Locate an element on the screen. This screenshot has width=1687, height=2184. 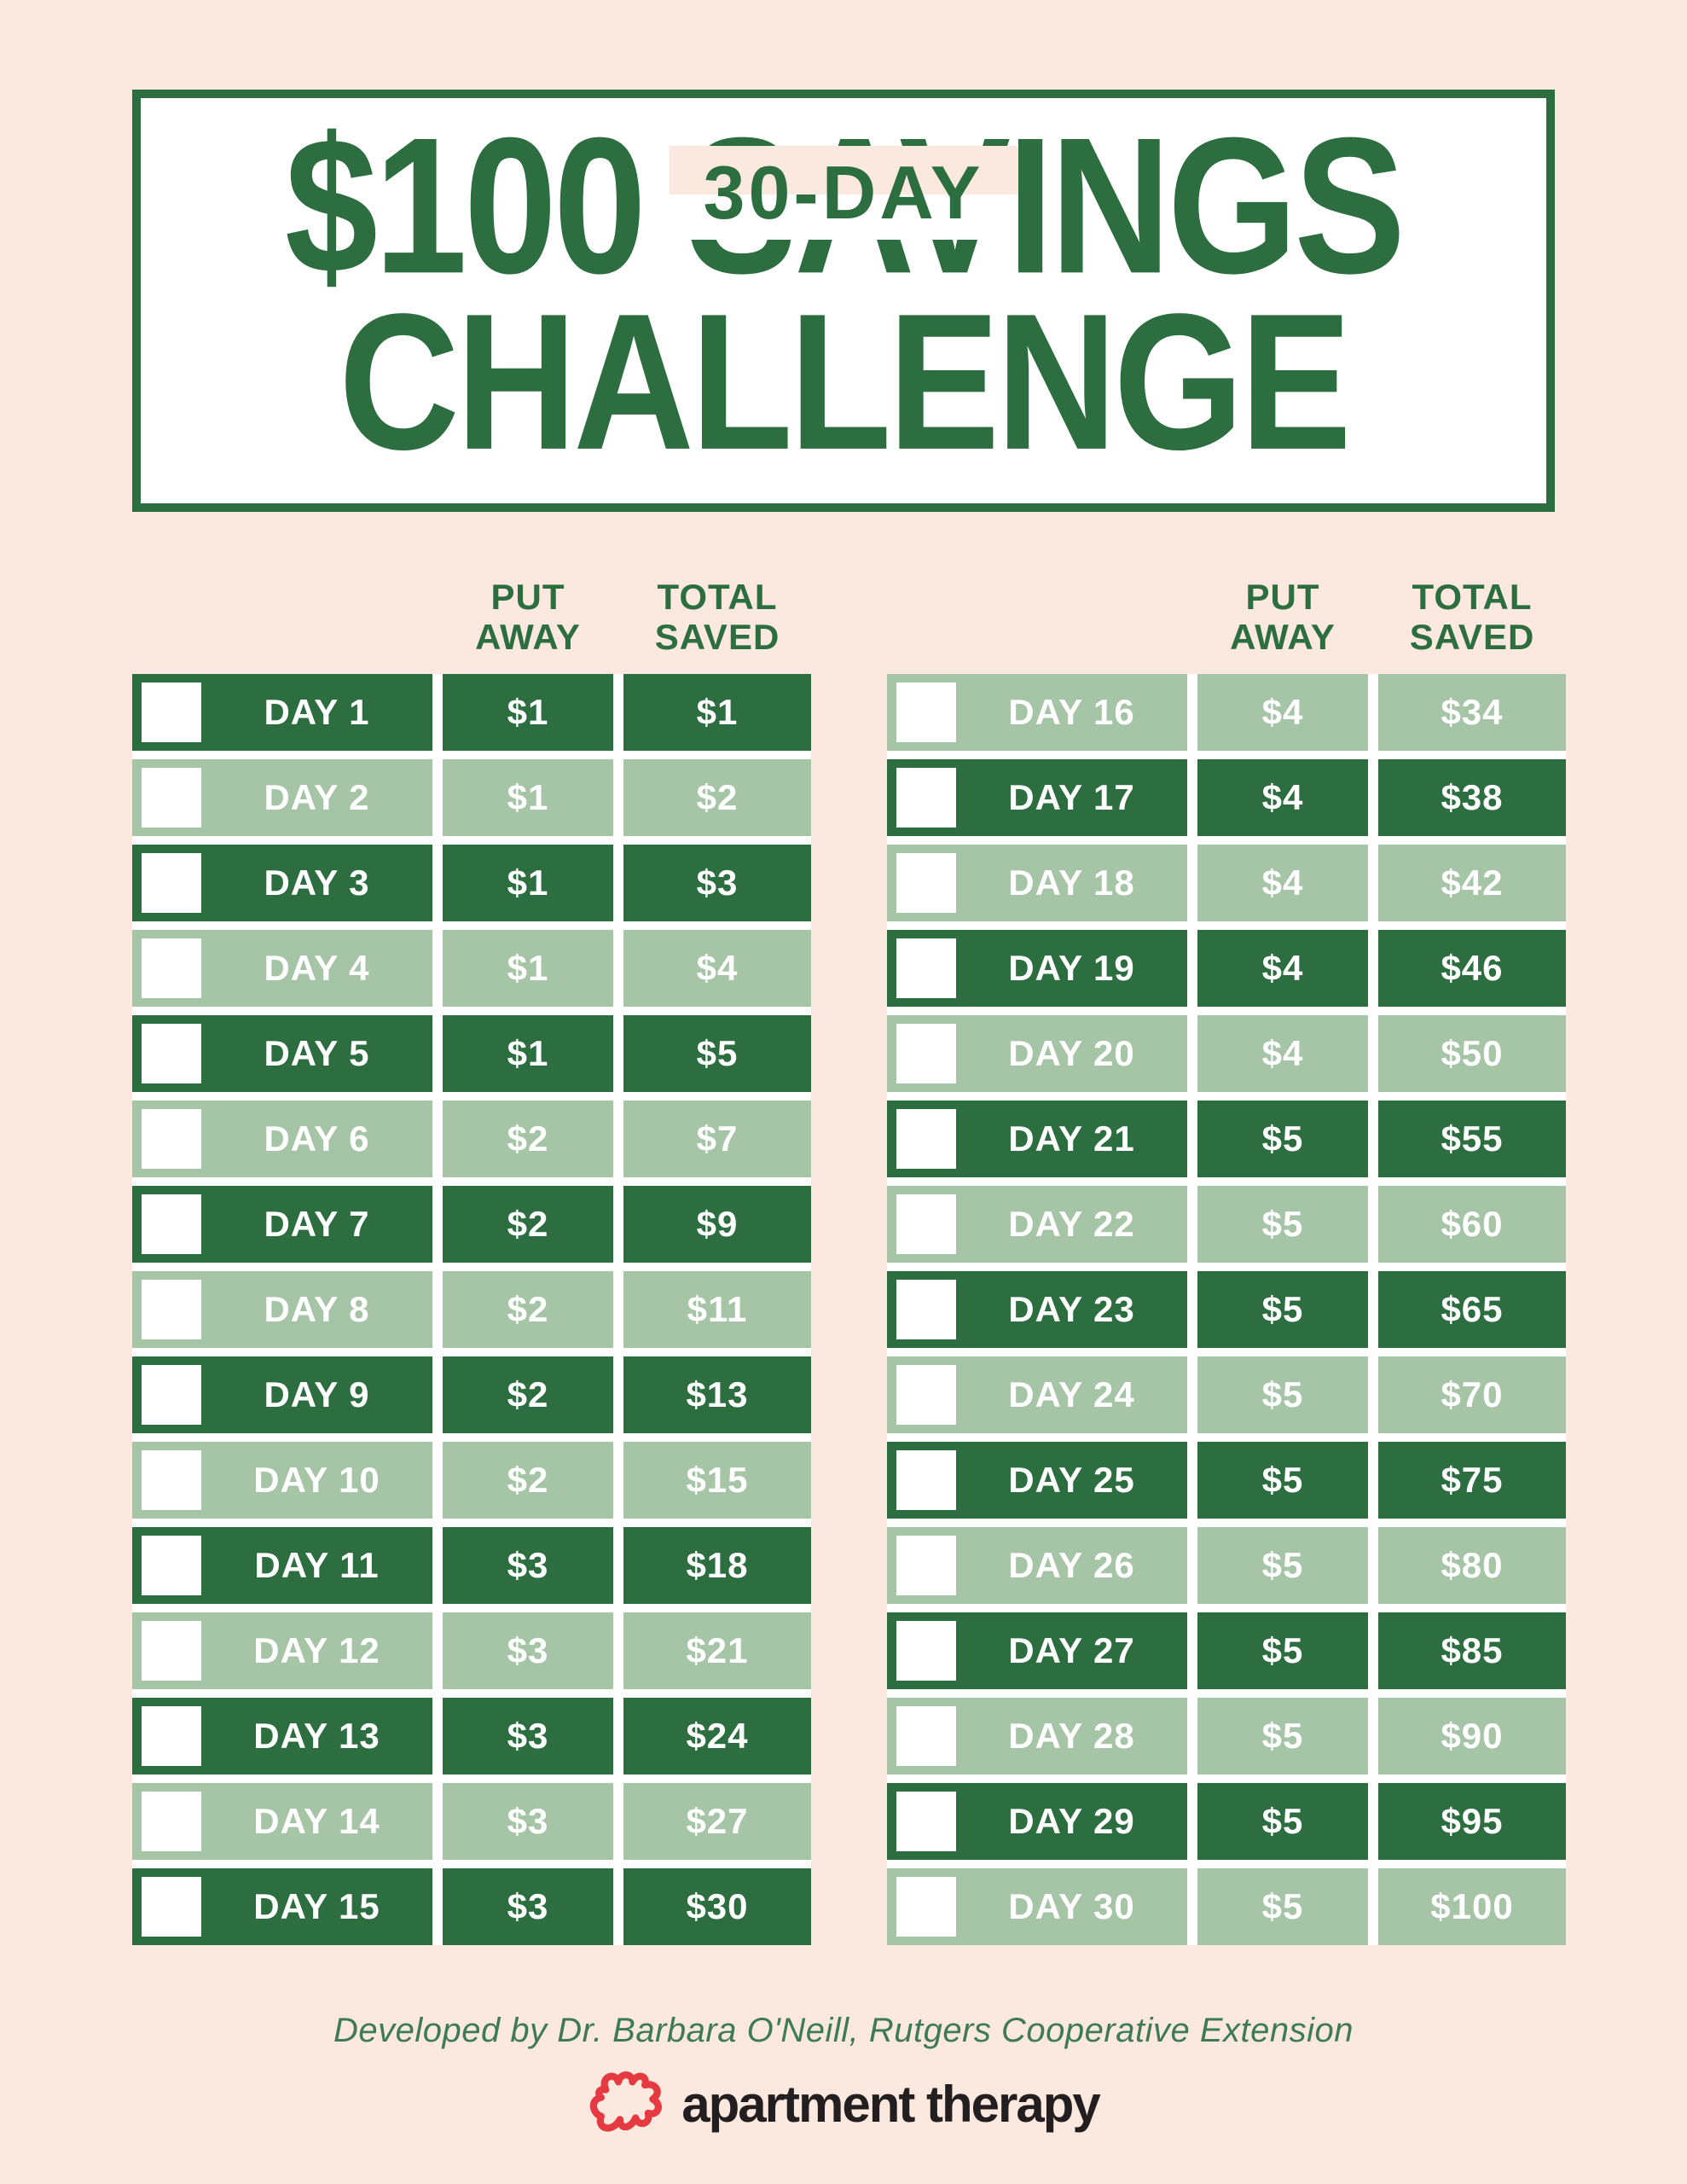
day-cell: DAY 9 is located at coordinates (282, 1394).